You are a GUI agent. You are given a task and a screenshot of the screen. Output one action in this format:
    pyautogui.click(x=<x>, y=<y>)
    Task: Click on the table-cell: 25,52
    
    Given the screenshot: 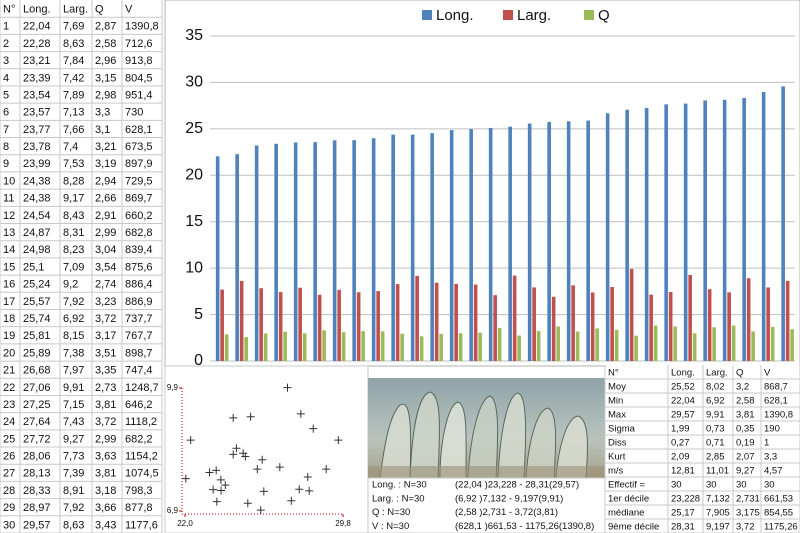 What is the action you would take?
    pyautogui.click(x=683, y=387)
    